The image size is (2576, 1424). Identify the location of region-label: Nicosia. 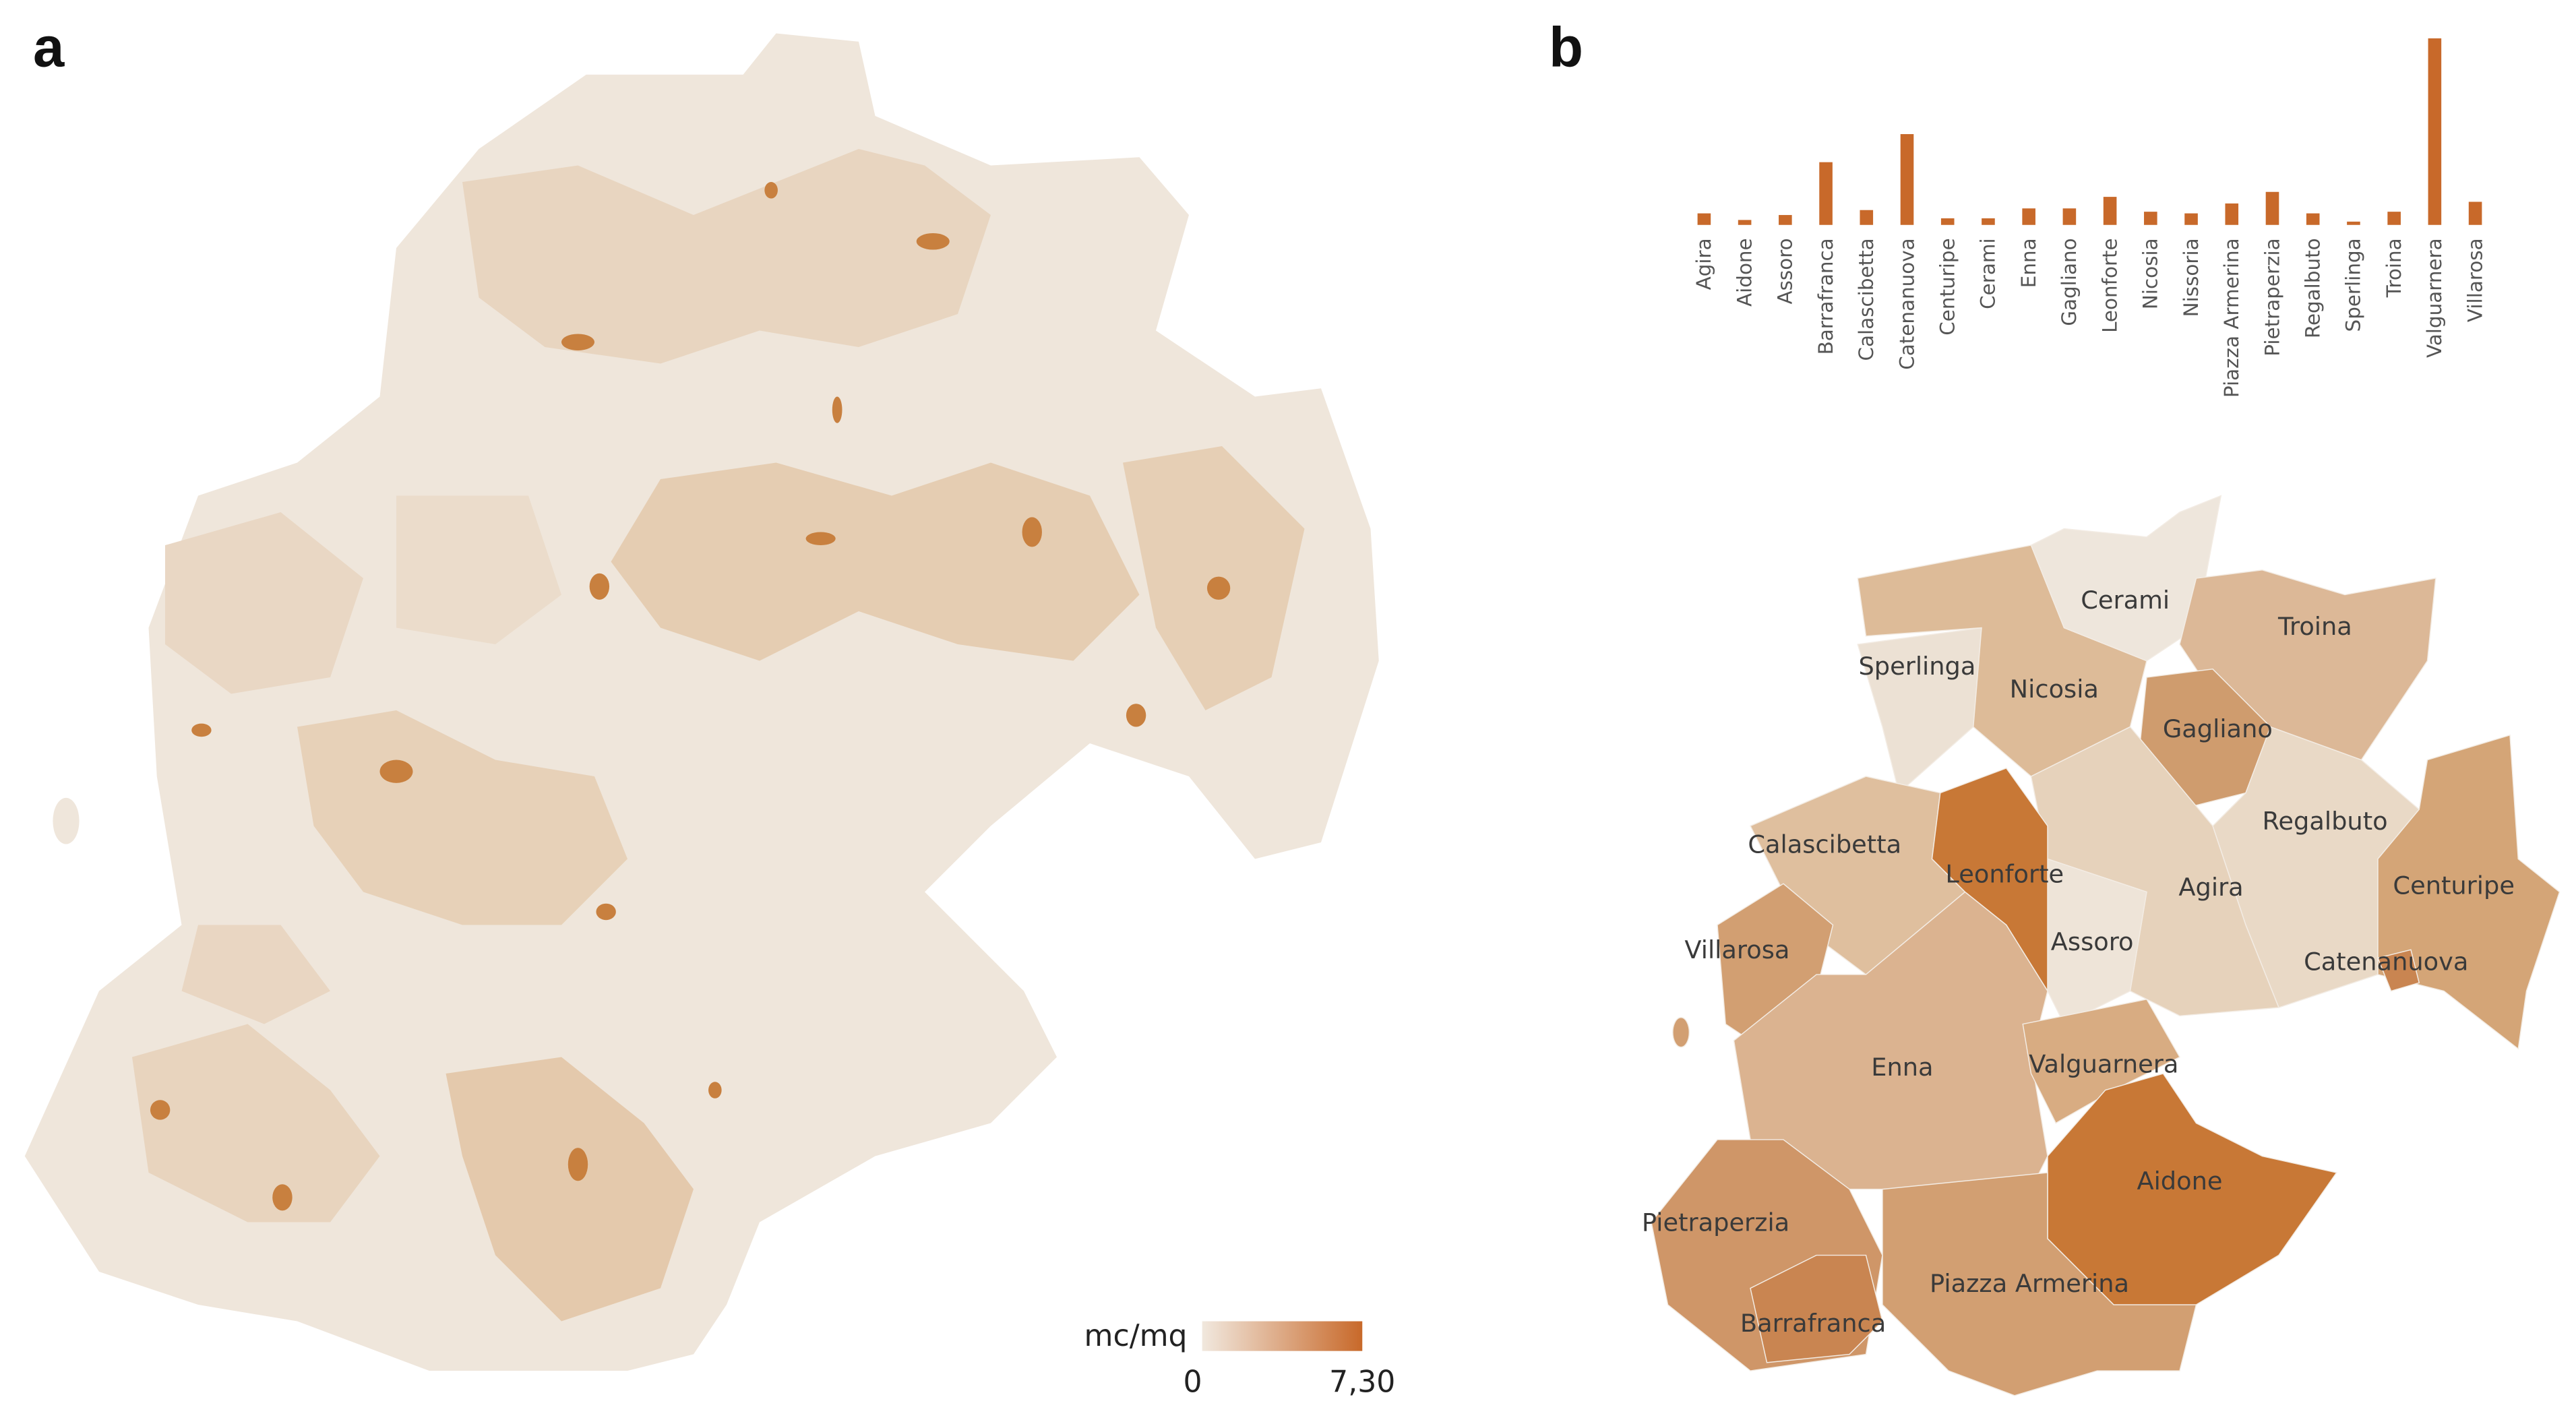
(2055, 689).